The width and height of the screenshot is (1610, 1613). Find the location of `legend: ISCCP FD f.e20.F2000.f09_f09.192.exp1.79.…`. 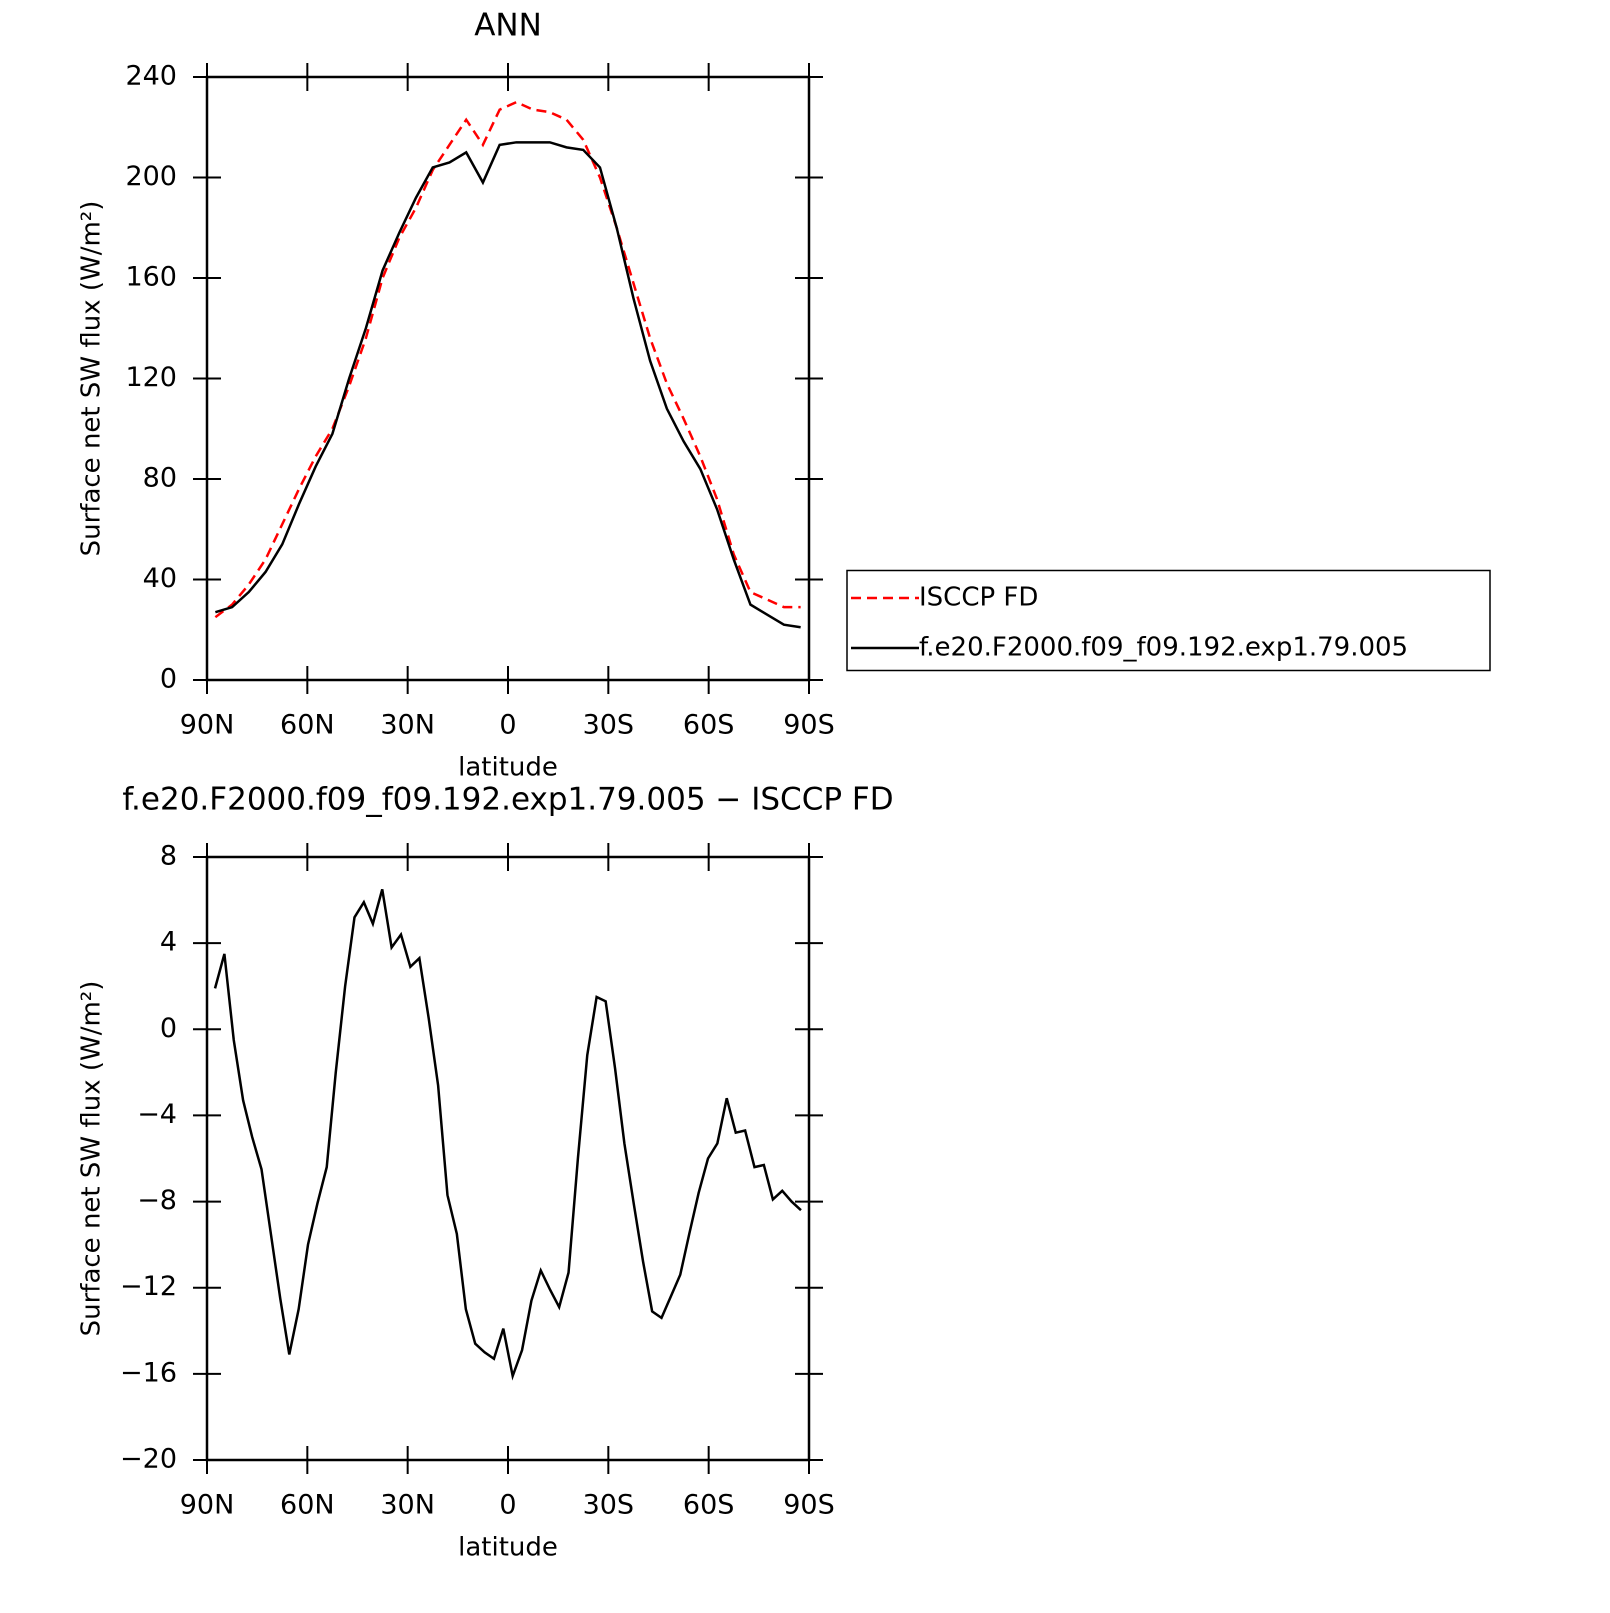

legend: ISCCP FD f.e20.F2000.f09_f09.192.exp1.79.… is located at coordinates (1168, 620).